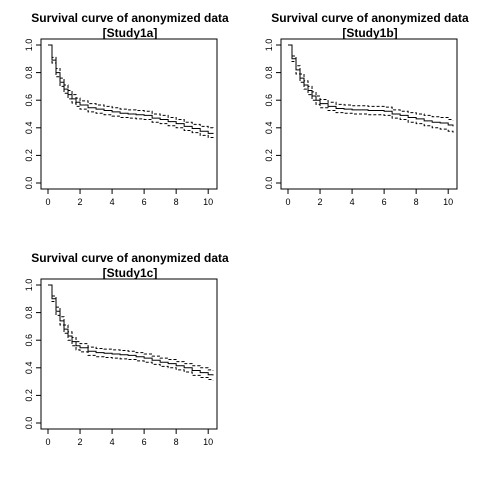 The height and width of the screenshot is (480, 480). I want to click on chart-subtitle: [Study1b], so click(369, 33).